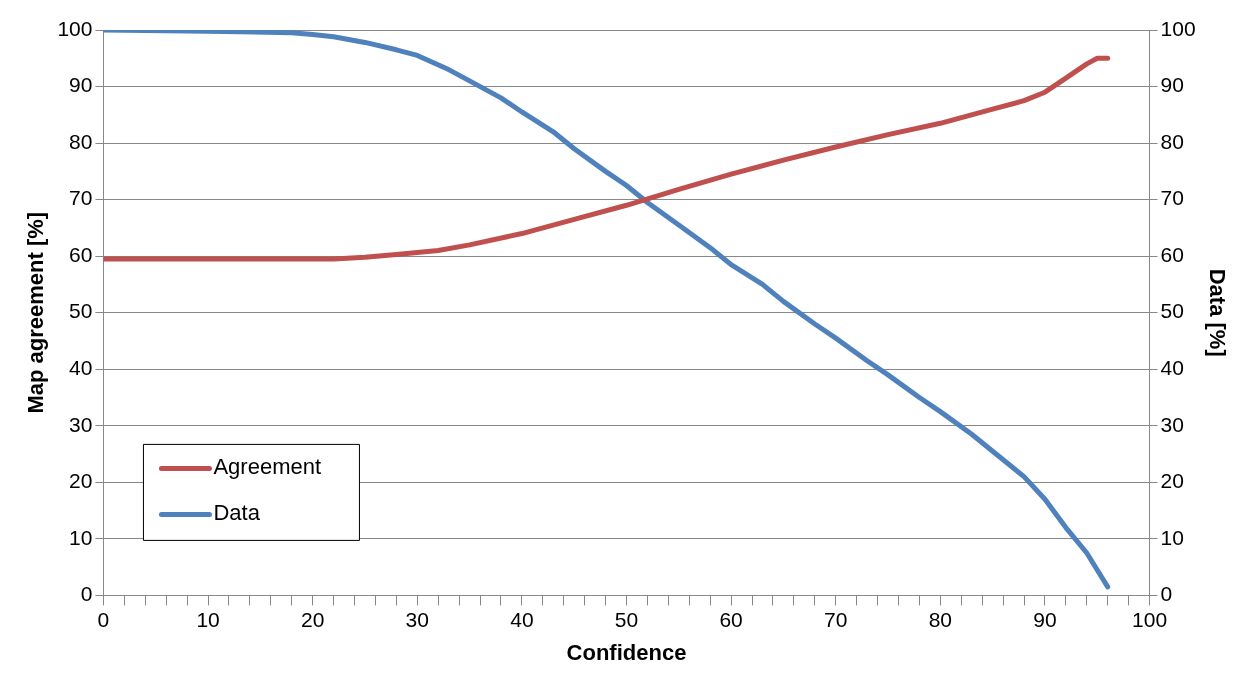  Describe the element at coordinates (940, 619) in the screenshot. I see `x-tick-label: 80` at that location.